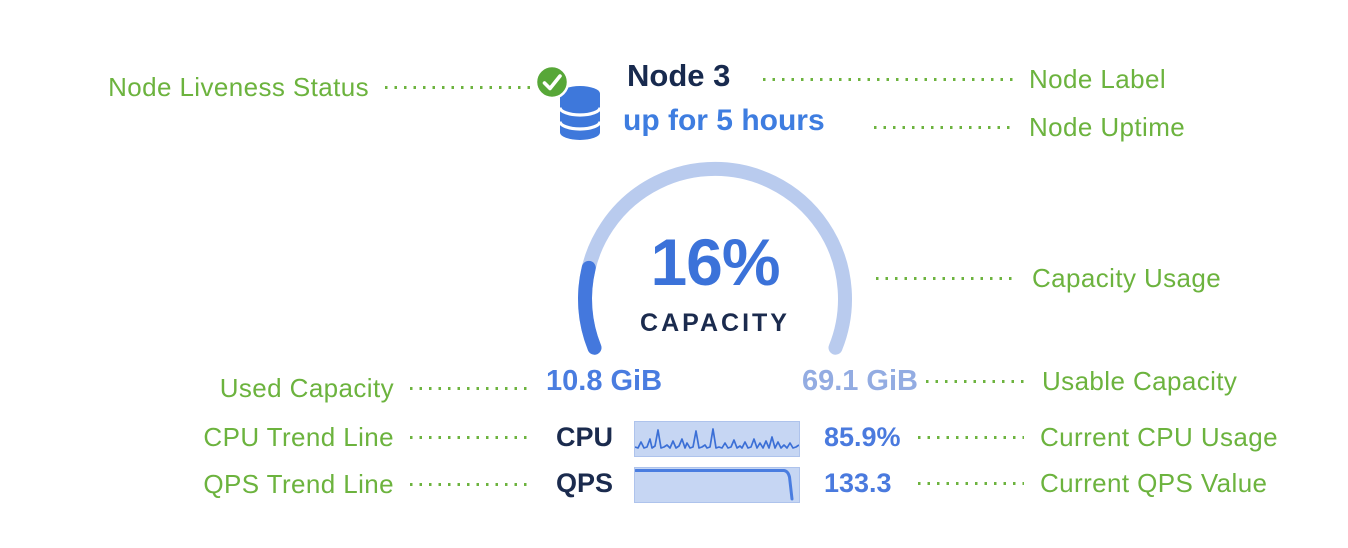 Image resolution: width=1348 pixels, height=548 pixels. I want to click on annotation-used-capacity: Used Capacity, so click(296, 388).